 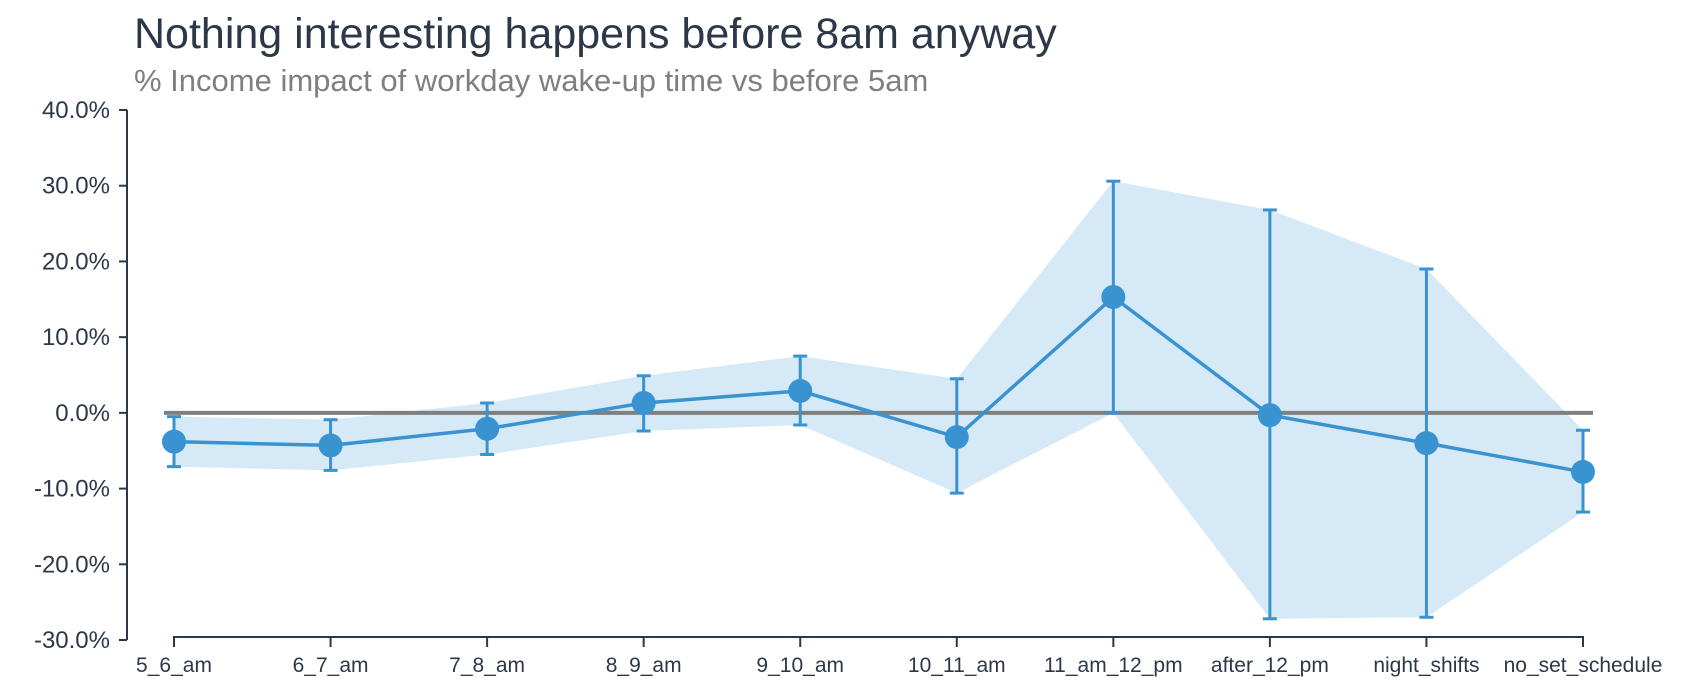 I want to click on y-tick-label: -10.0%, so click(x=72, y=489).